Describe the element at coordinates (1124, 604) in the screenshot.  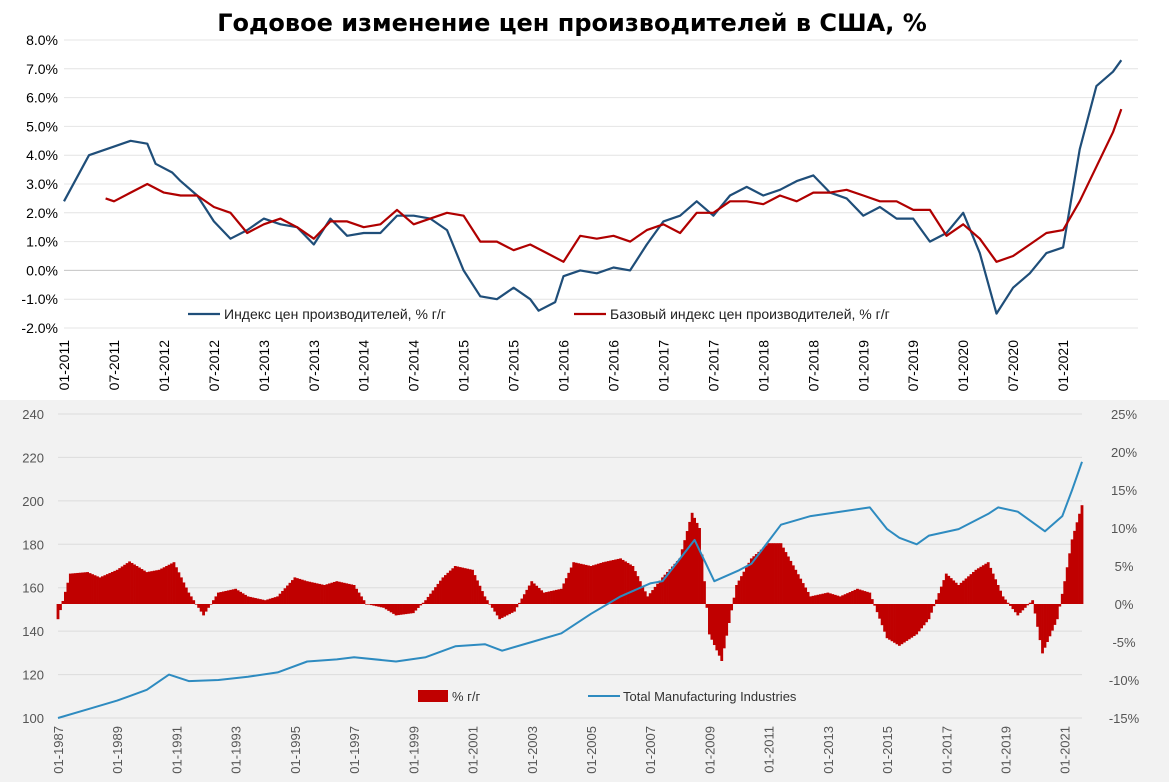
I see `chart2-right-tick: 0%` at that location.